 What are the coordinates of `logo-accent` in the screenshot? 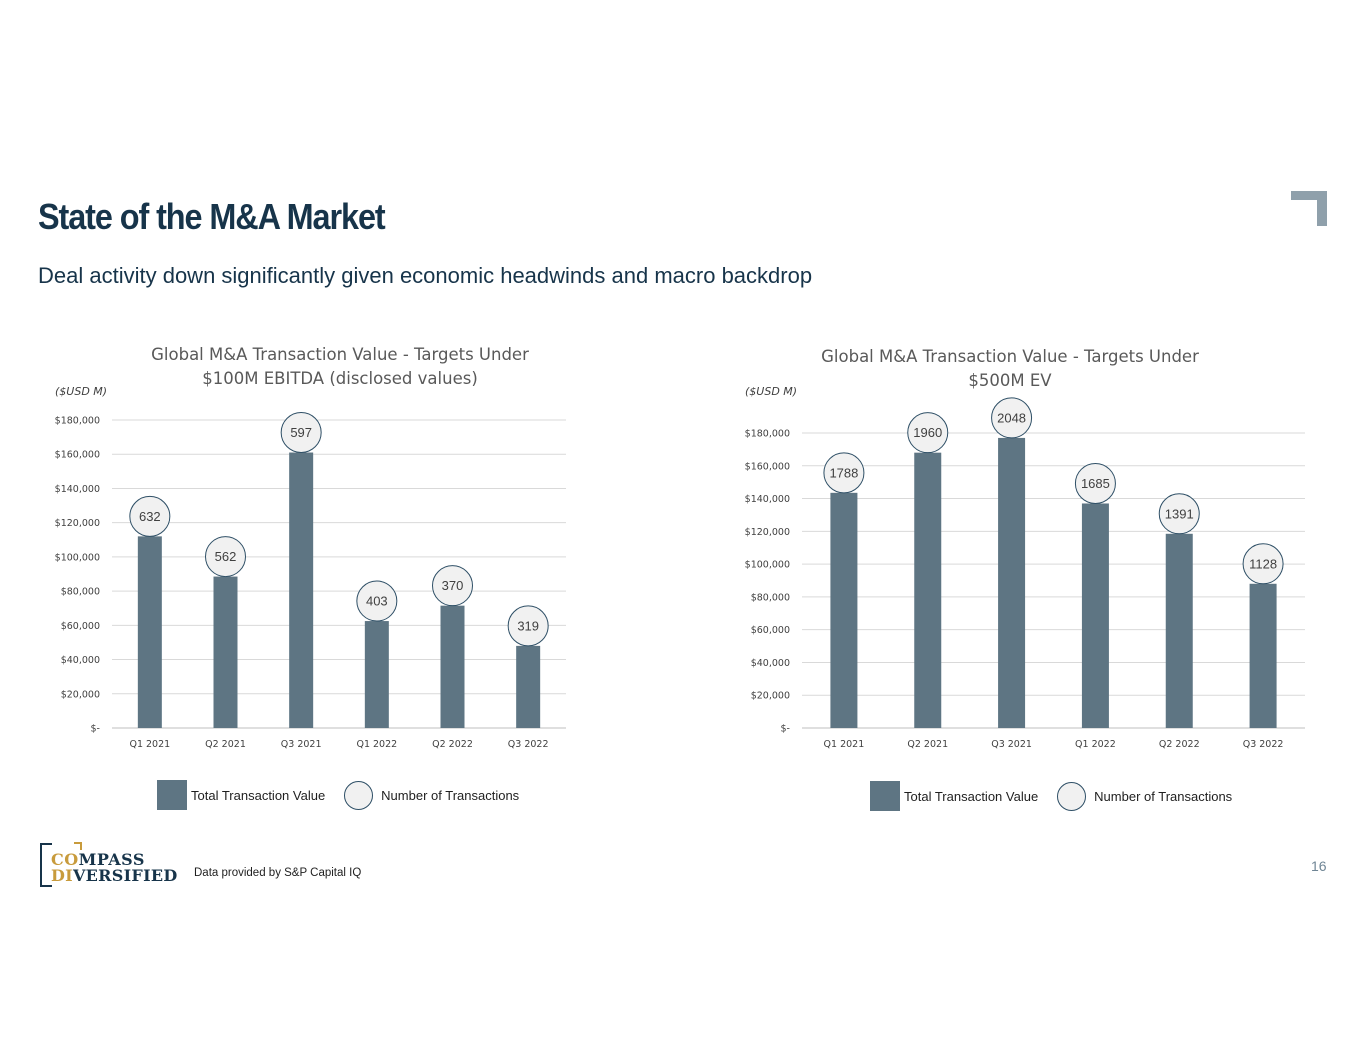 It's located at (78, 846).